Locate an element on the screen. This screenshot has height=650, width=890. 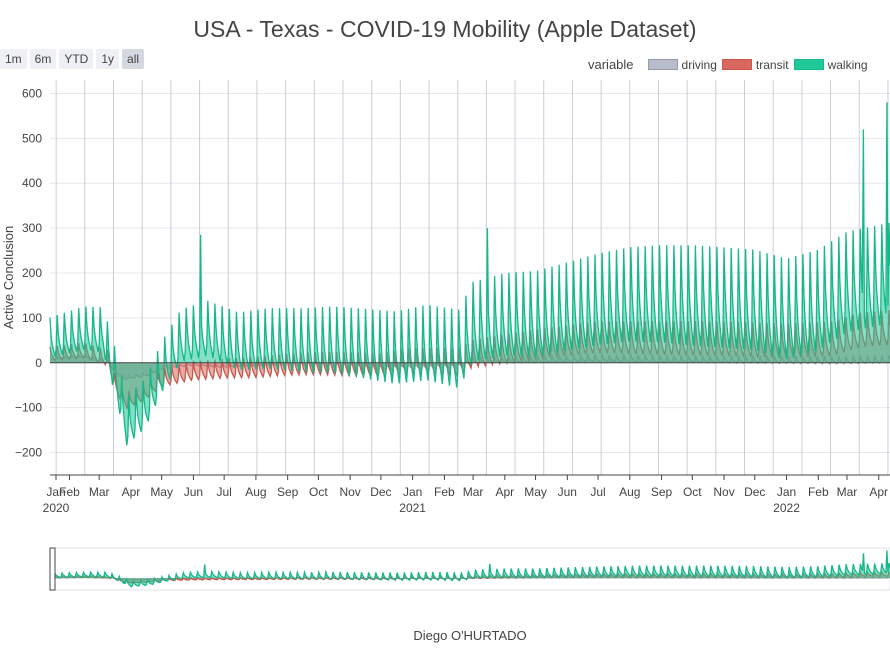
y-tick-label: 400 is located at coordinates (32, 183).